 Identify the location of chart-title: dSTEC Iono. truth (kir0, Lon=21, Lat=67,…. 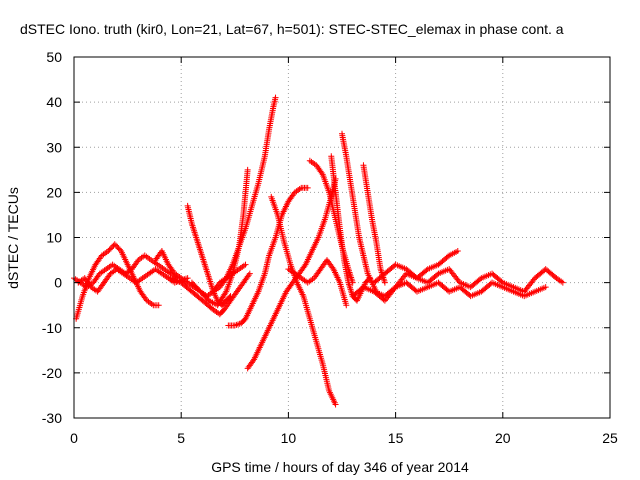
(292, 29).